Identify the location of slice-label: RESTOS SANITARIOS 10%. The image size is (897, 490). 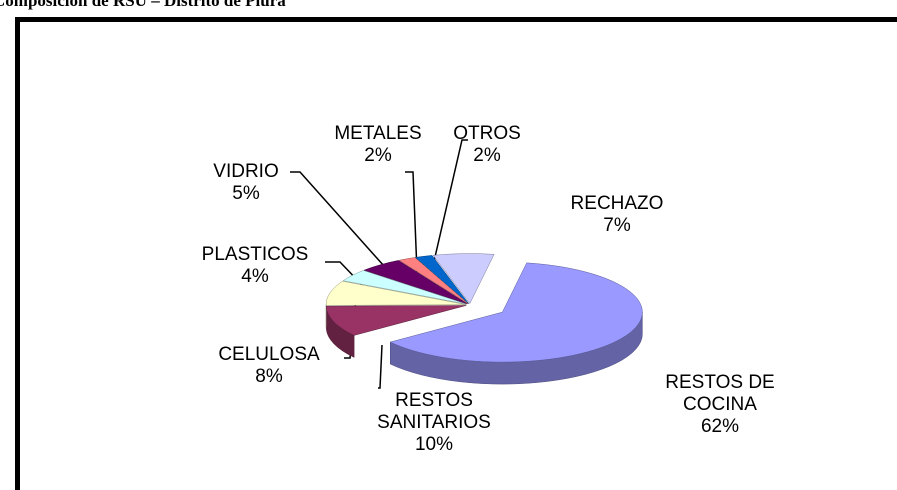
(434, 423).